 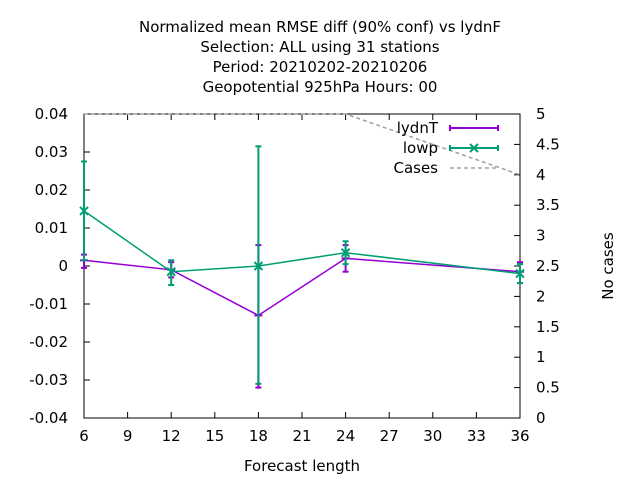 I want to click on y2-tick-label: 3, so click(x=541, y=236).